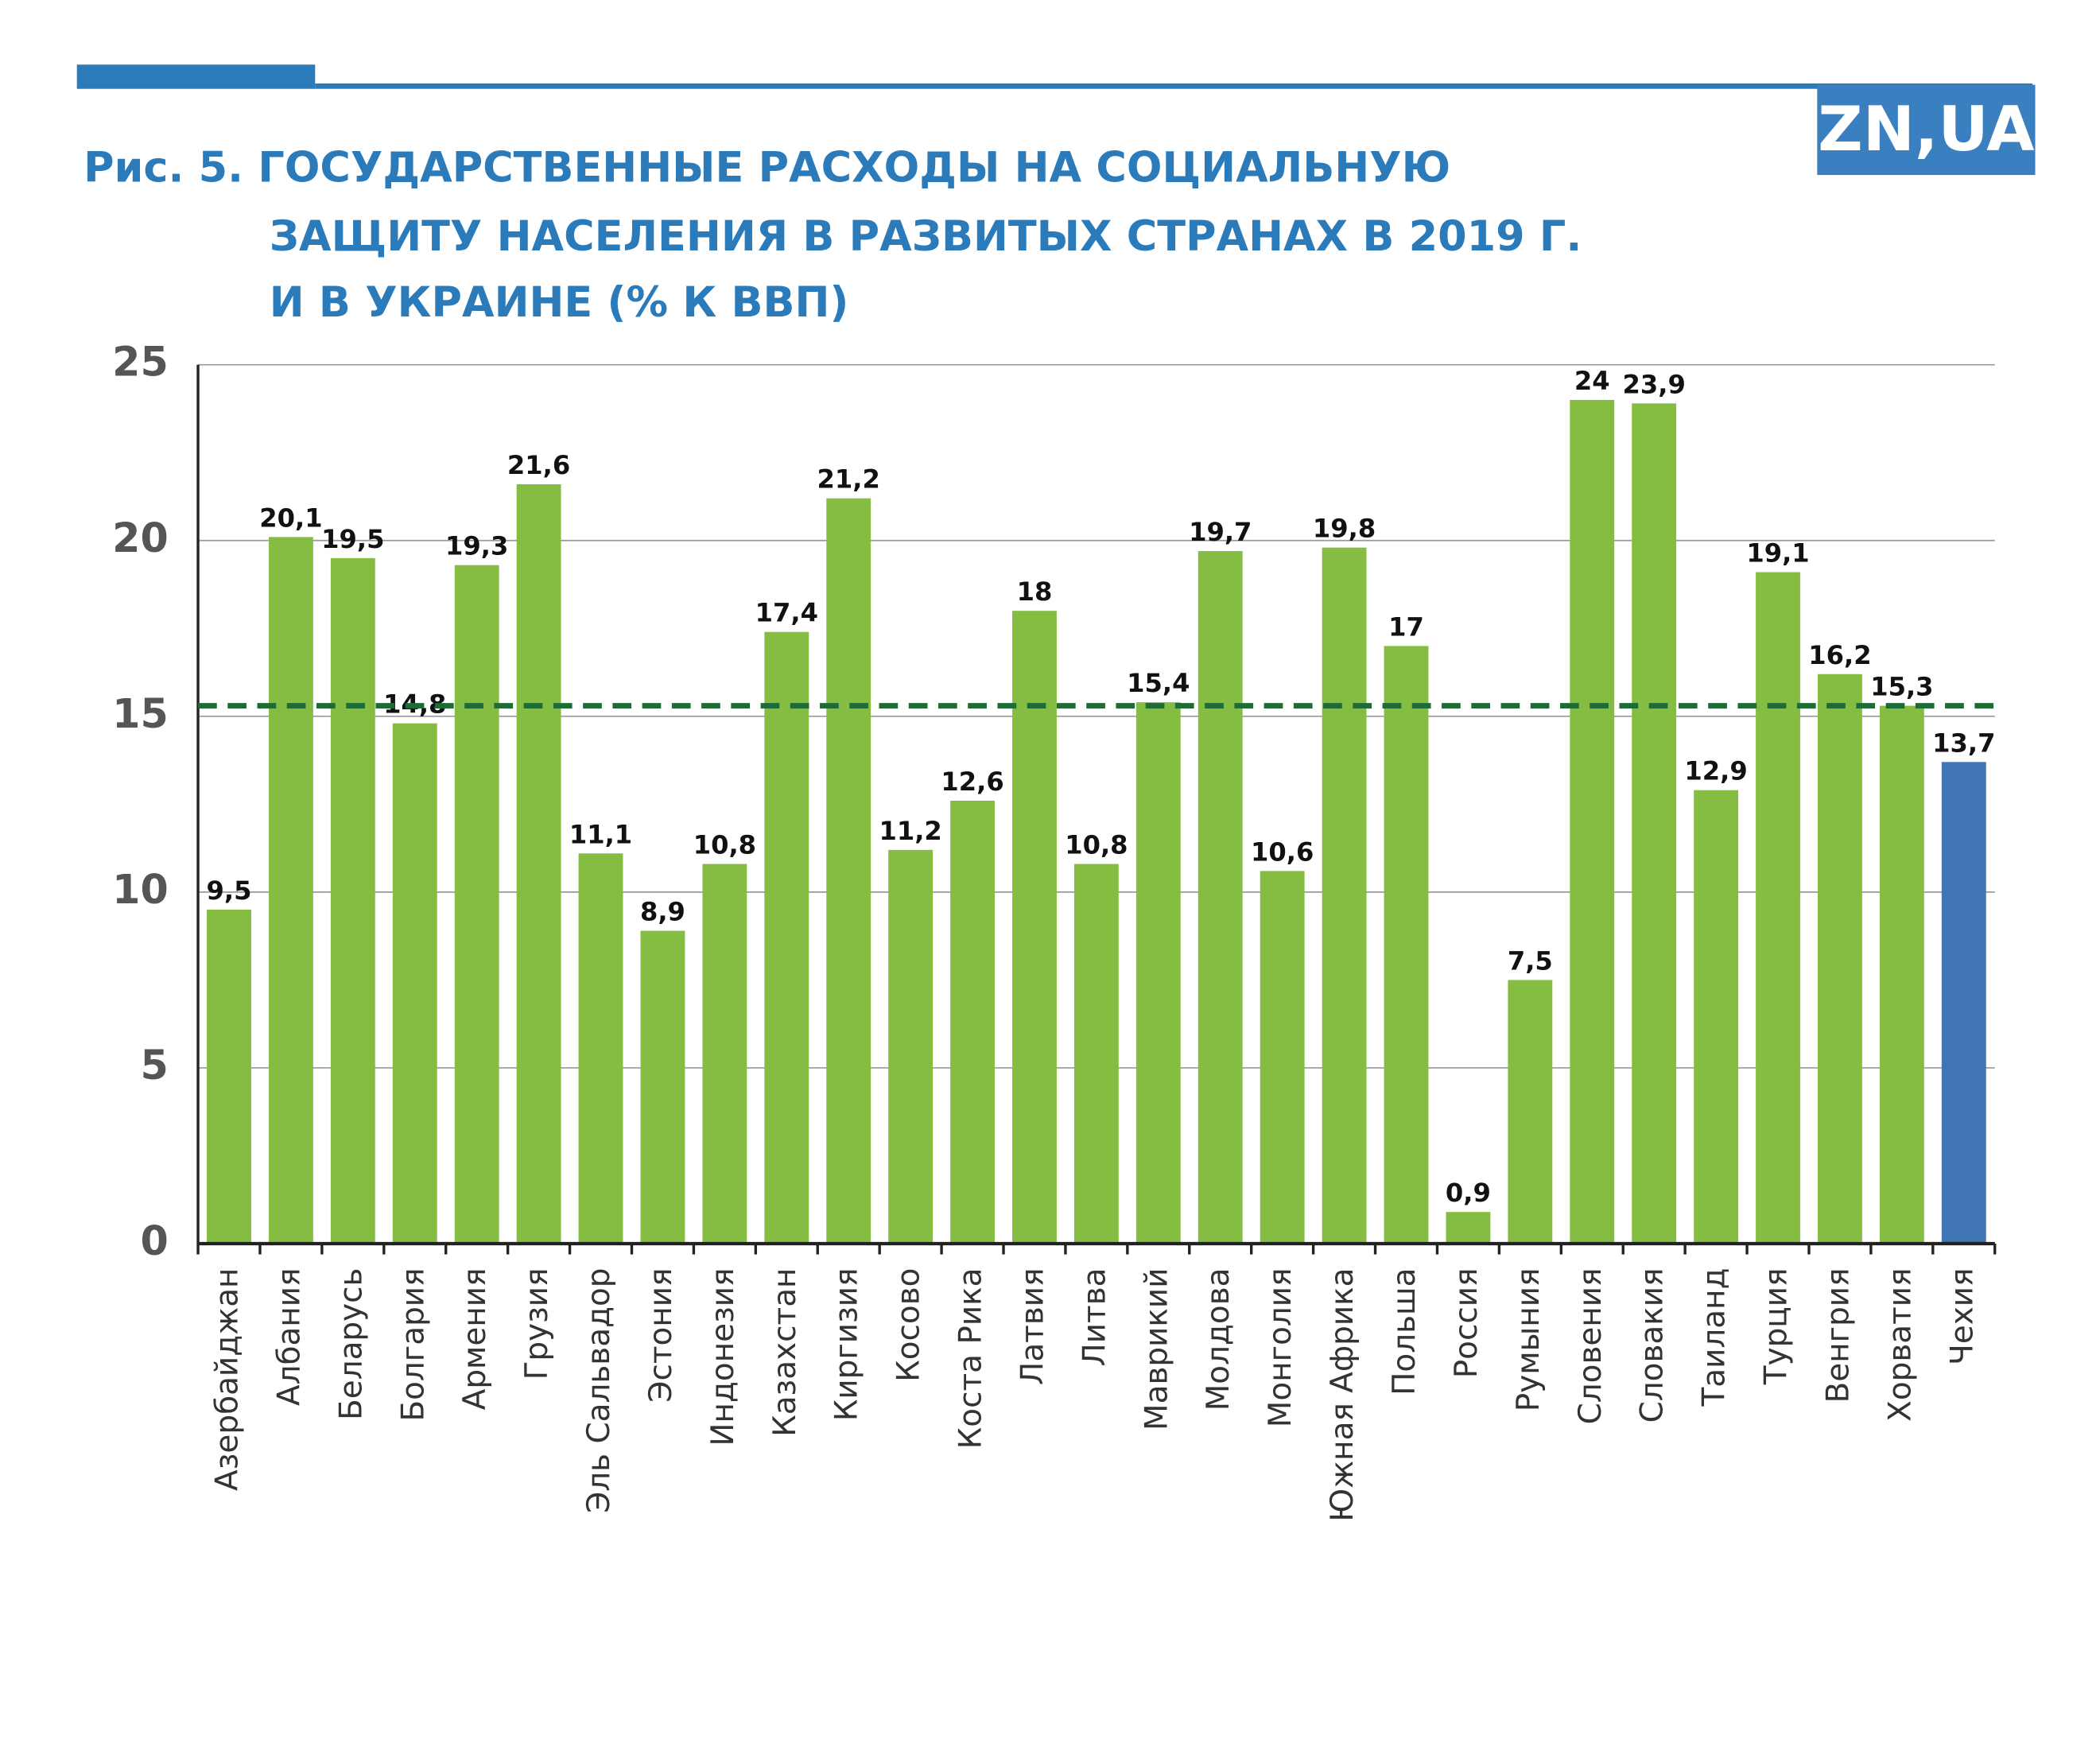 This screenshot has width=2100, height=1743. Describe the element at coordinates (537, 1323) in the screenshot. I see `x-tick-label: Грузия` at that location.